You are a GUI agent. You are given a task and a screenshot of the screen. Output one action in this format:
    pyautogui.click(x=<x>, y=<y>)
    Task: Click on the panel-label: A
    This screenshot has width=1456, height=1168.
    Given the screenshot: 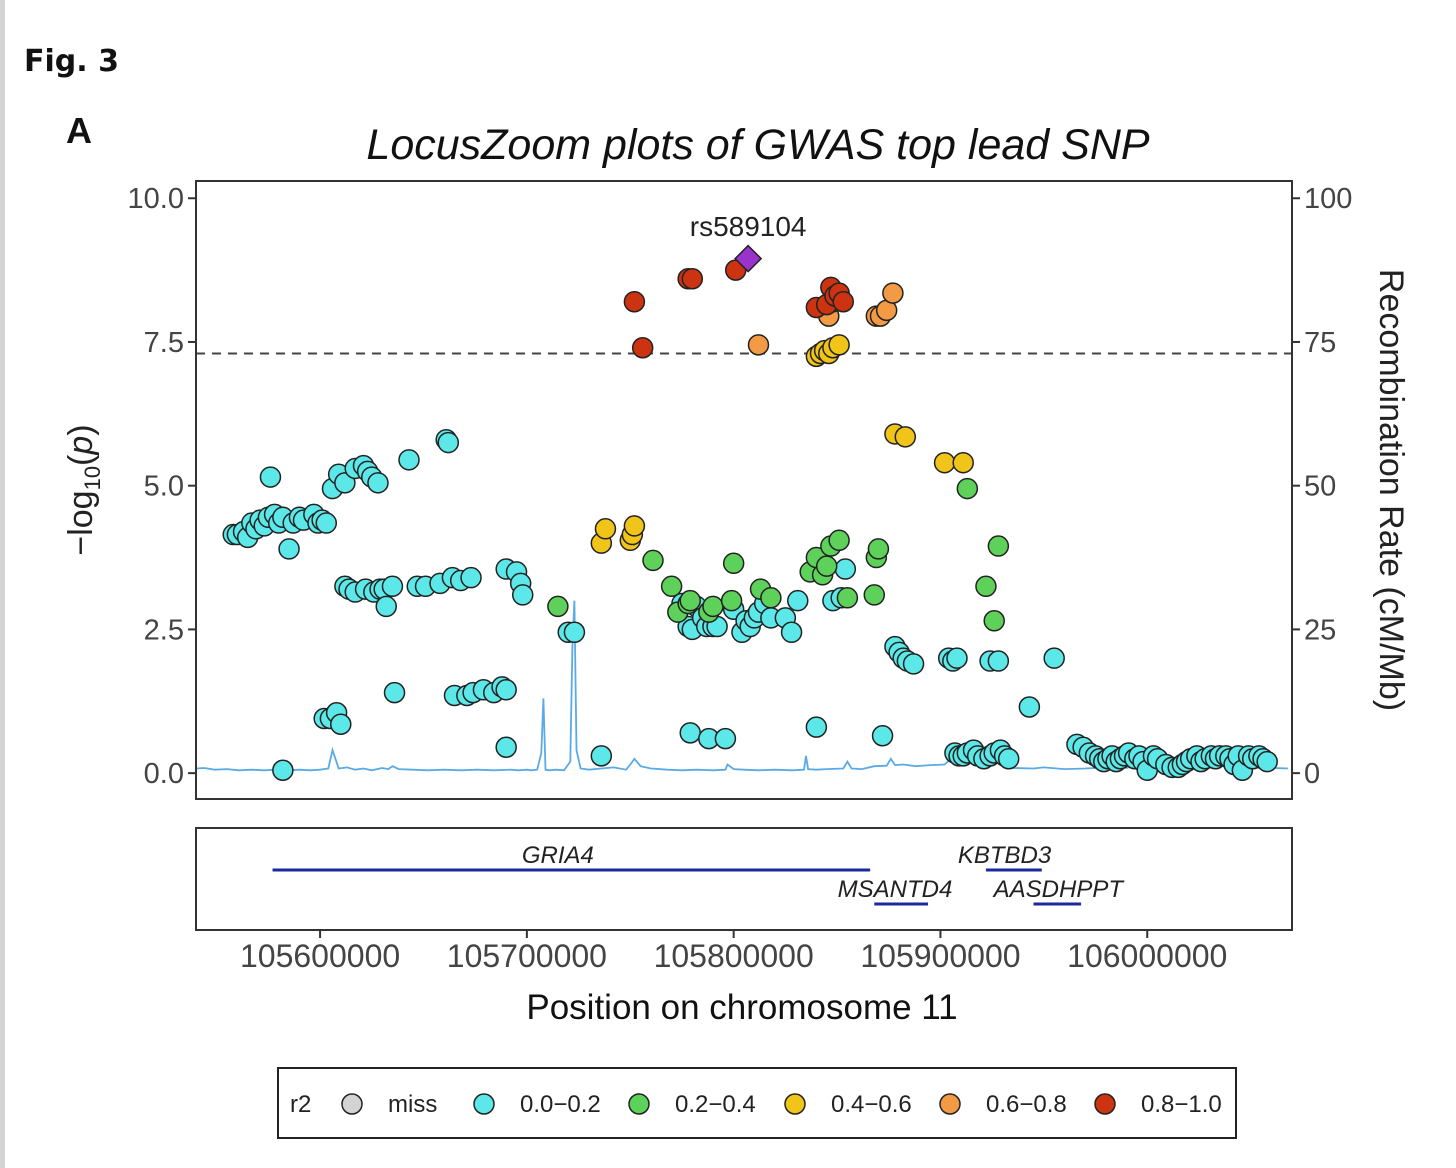 What is the action you would take?
    pyautogui.click(x=79, y=130)
    